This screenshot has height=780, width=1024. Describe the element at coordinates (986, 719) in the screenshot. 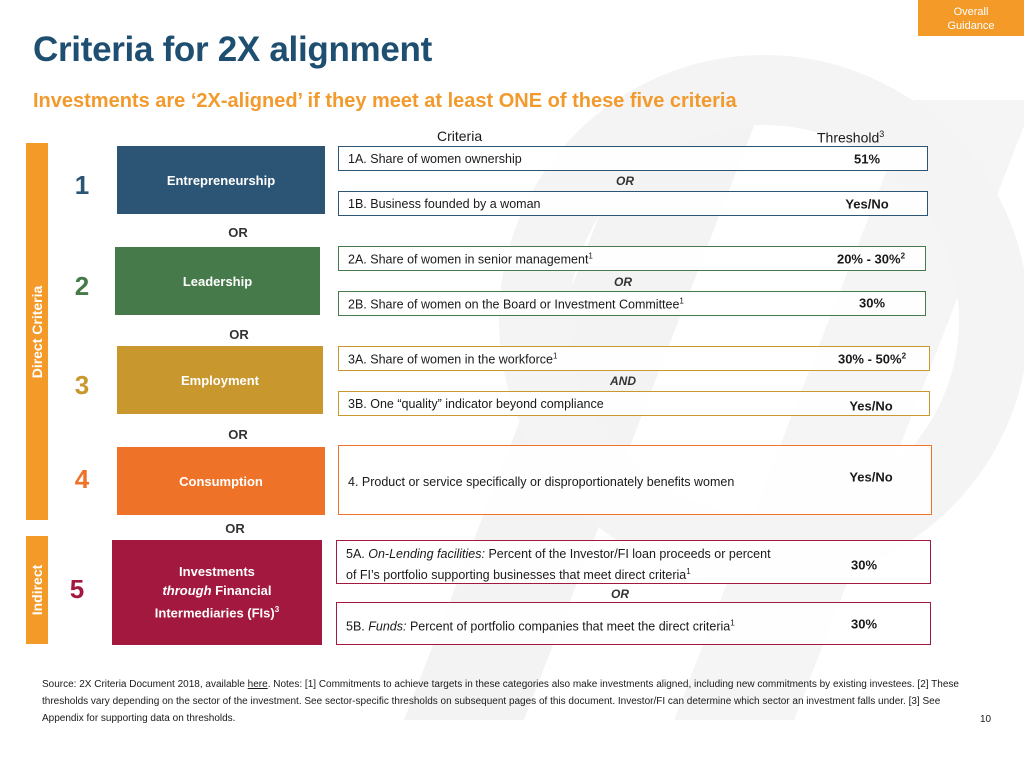

I see `page-number: 10` at that location.